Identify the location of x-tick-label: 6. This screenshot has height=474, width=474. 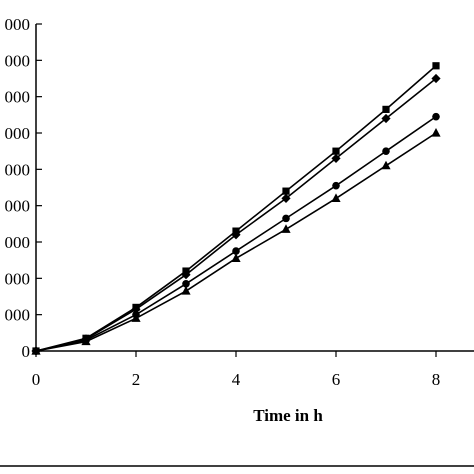
(336, 379).